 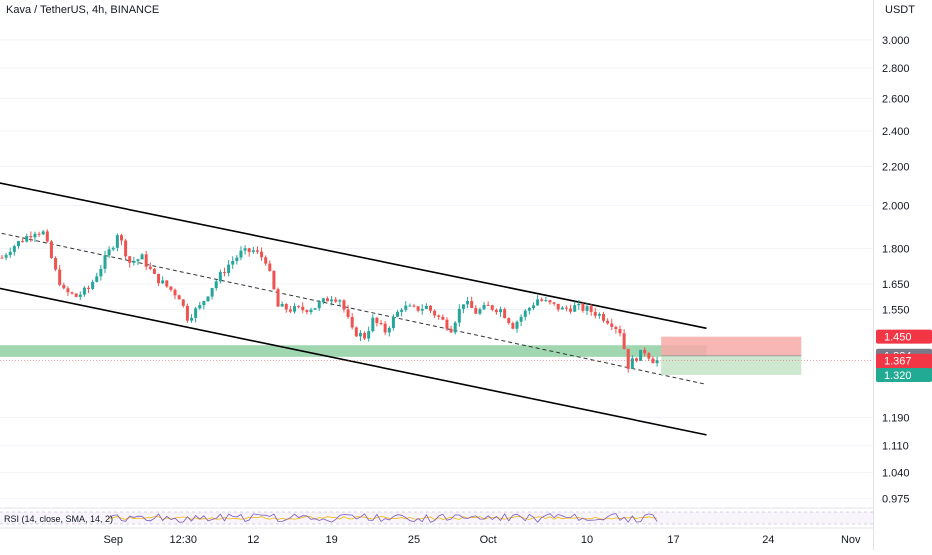 What do you see at coordinates (353, 351) in the screenshot?
I see `support-zone` at bounding box center [353, 351].